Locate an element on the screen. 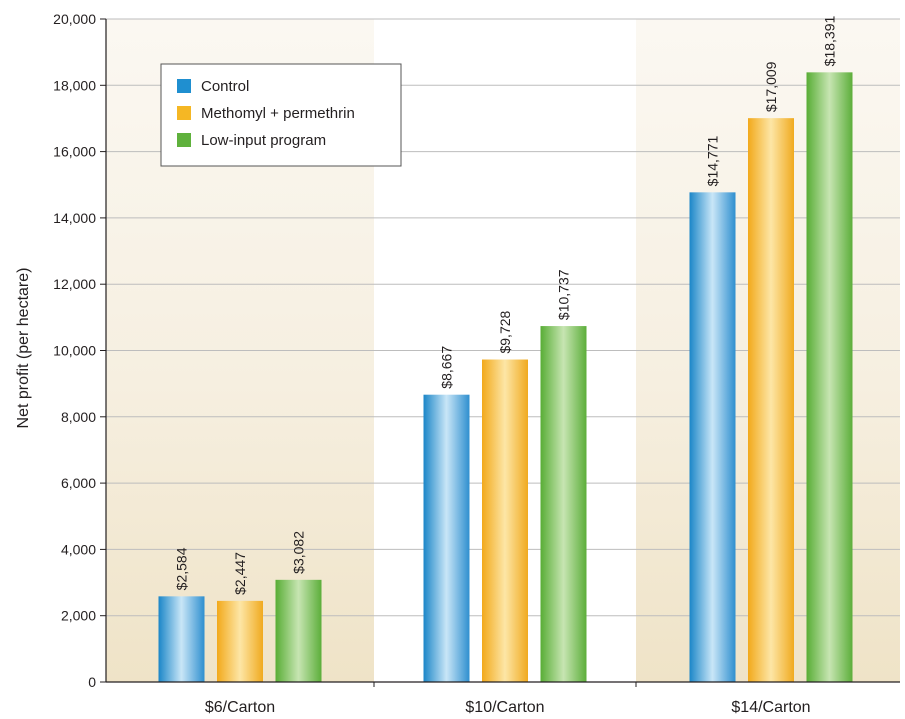 The image size is (905, 719). x-tick-label: $10/Carton is located at coordinates (504, 707).